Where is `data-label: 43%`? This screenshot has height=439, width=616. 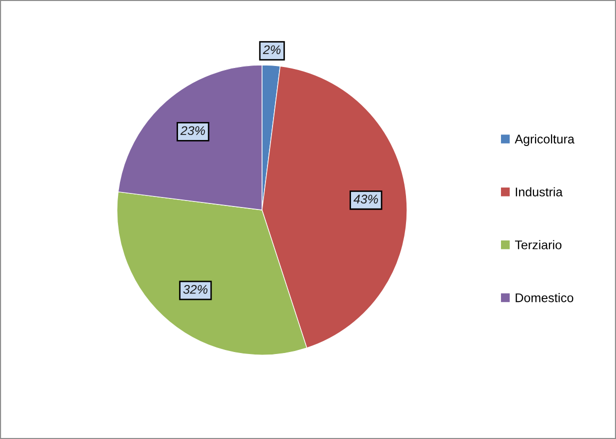 data-label: 43% is located at coordinates (366, 199).